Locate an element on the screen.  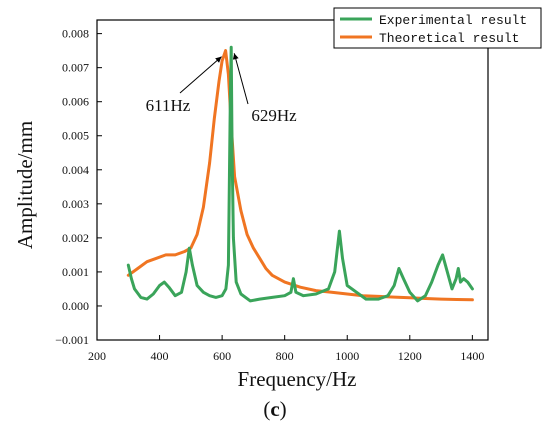
y-tick-label: 0.000 is located at coordinates (75, 306).